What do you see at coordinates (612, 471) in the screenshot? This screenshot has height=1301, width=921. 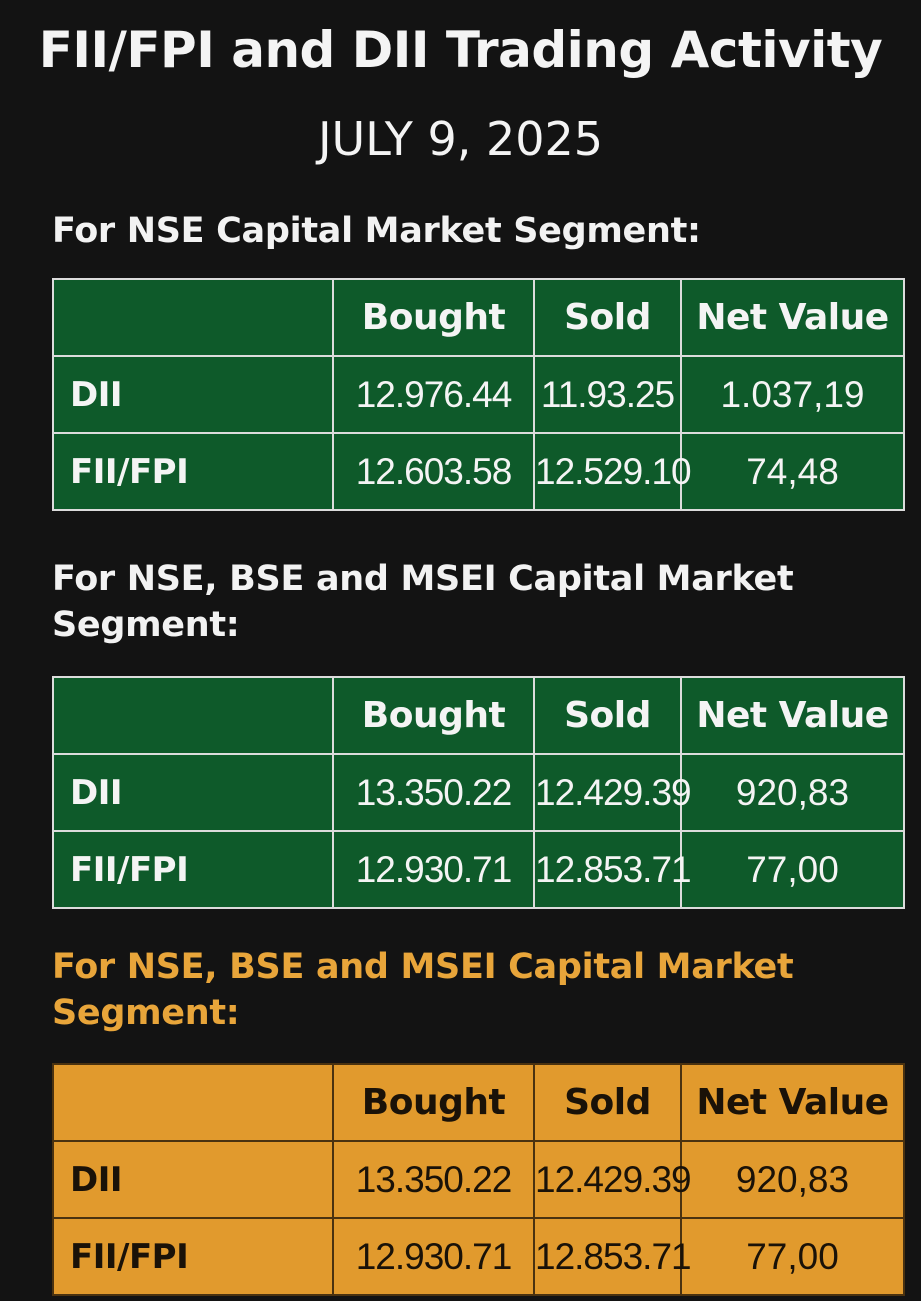 I see `sold-value: 12.529.10` at bounding box center [612, 471].